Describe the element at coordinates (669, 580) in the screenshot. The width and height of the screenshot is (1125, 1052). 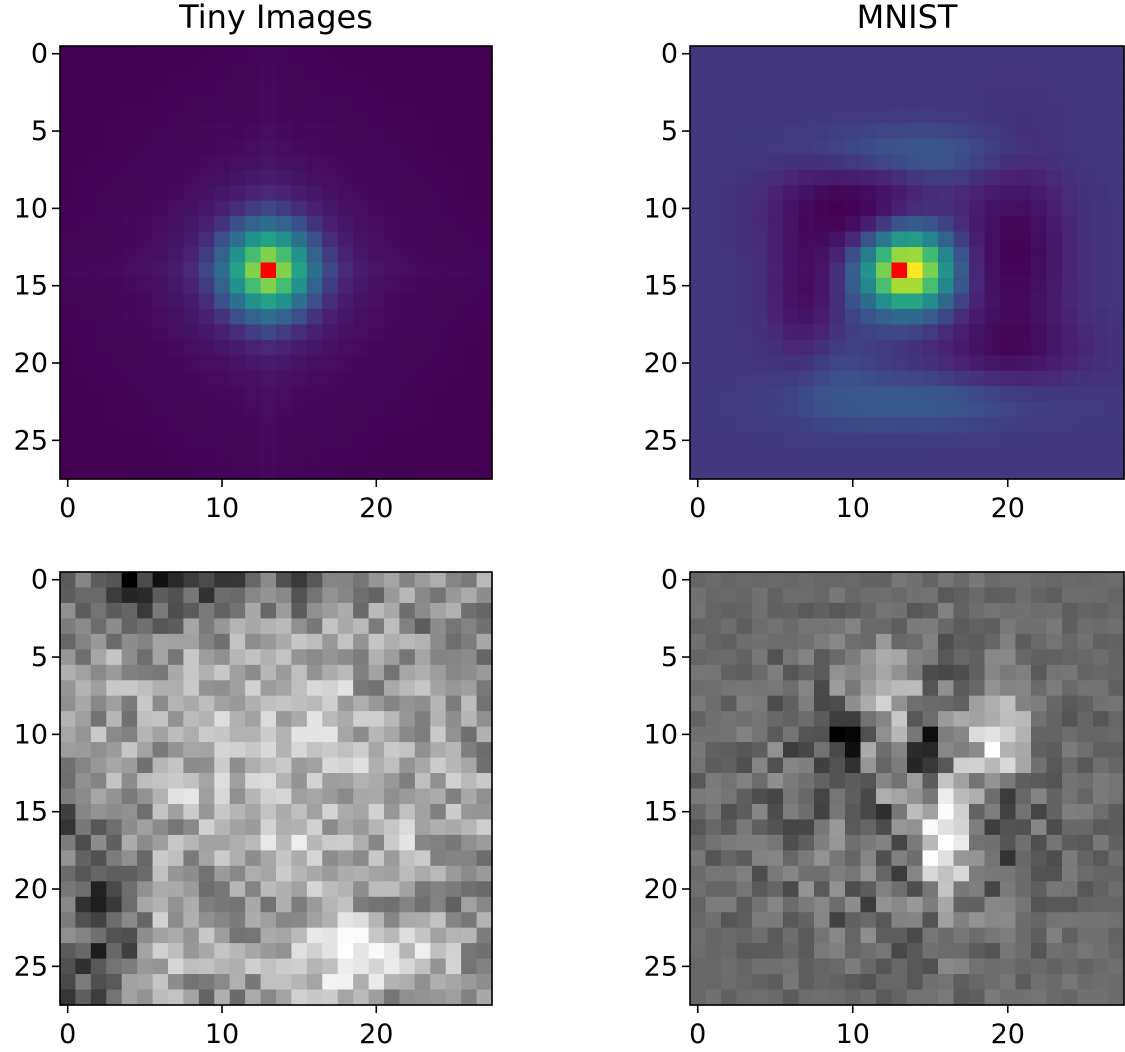
I see `y-tick-label: 0` at that location.